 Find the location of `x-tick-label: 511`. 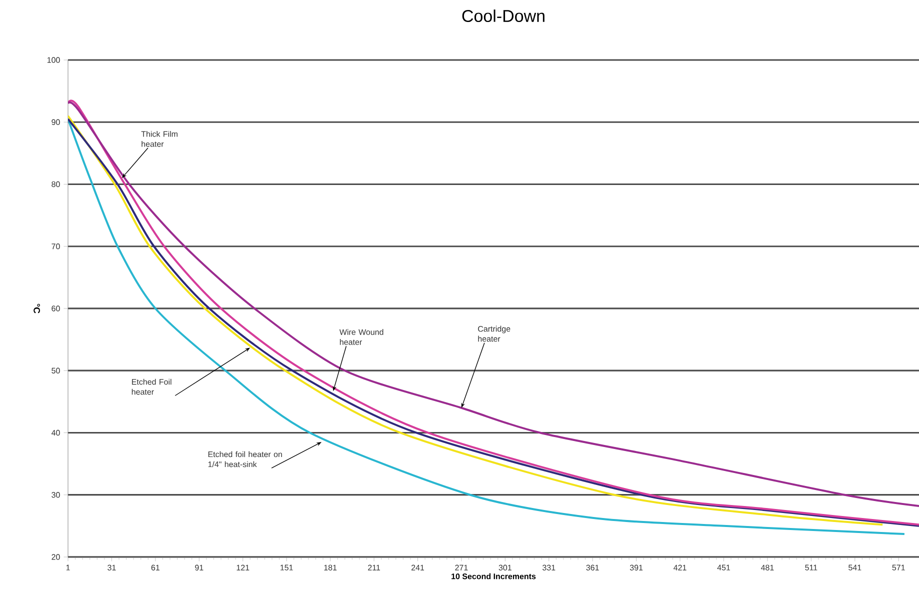

x-tick-label: 511 is located at coordinates (811, 567).